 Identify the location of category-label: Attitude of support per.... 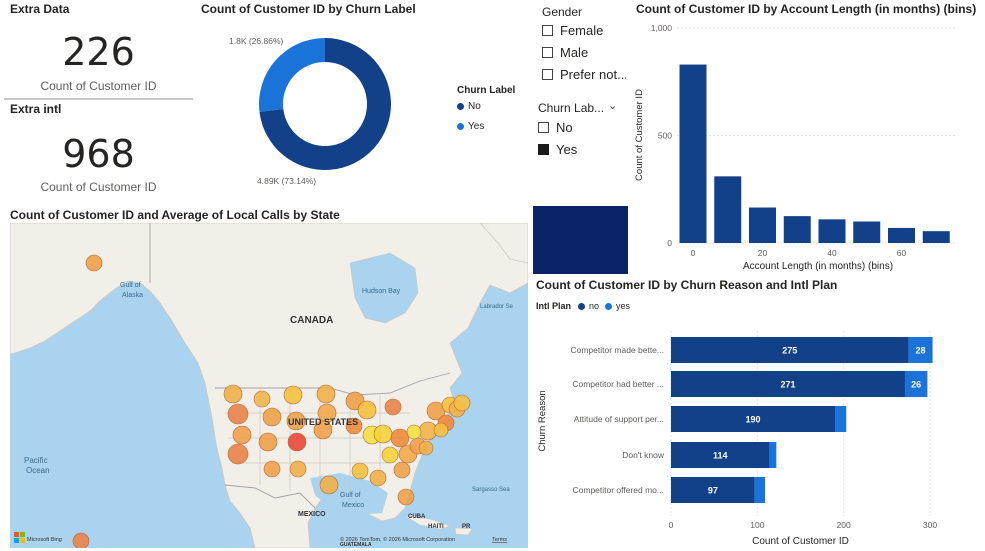
(619, 419).